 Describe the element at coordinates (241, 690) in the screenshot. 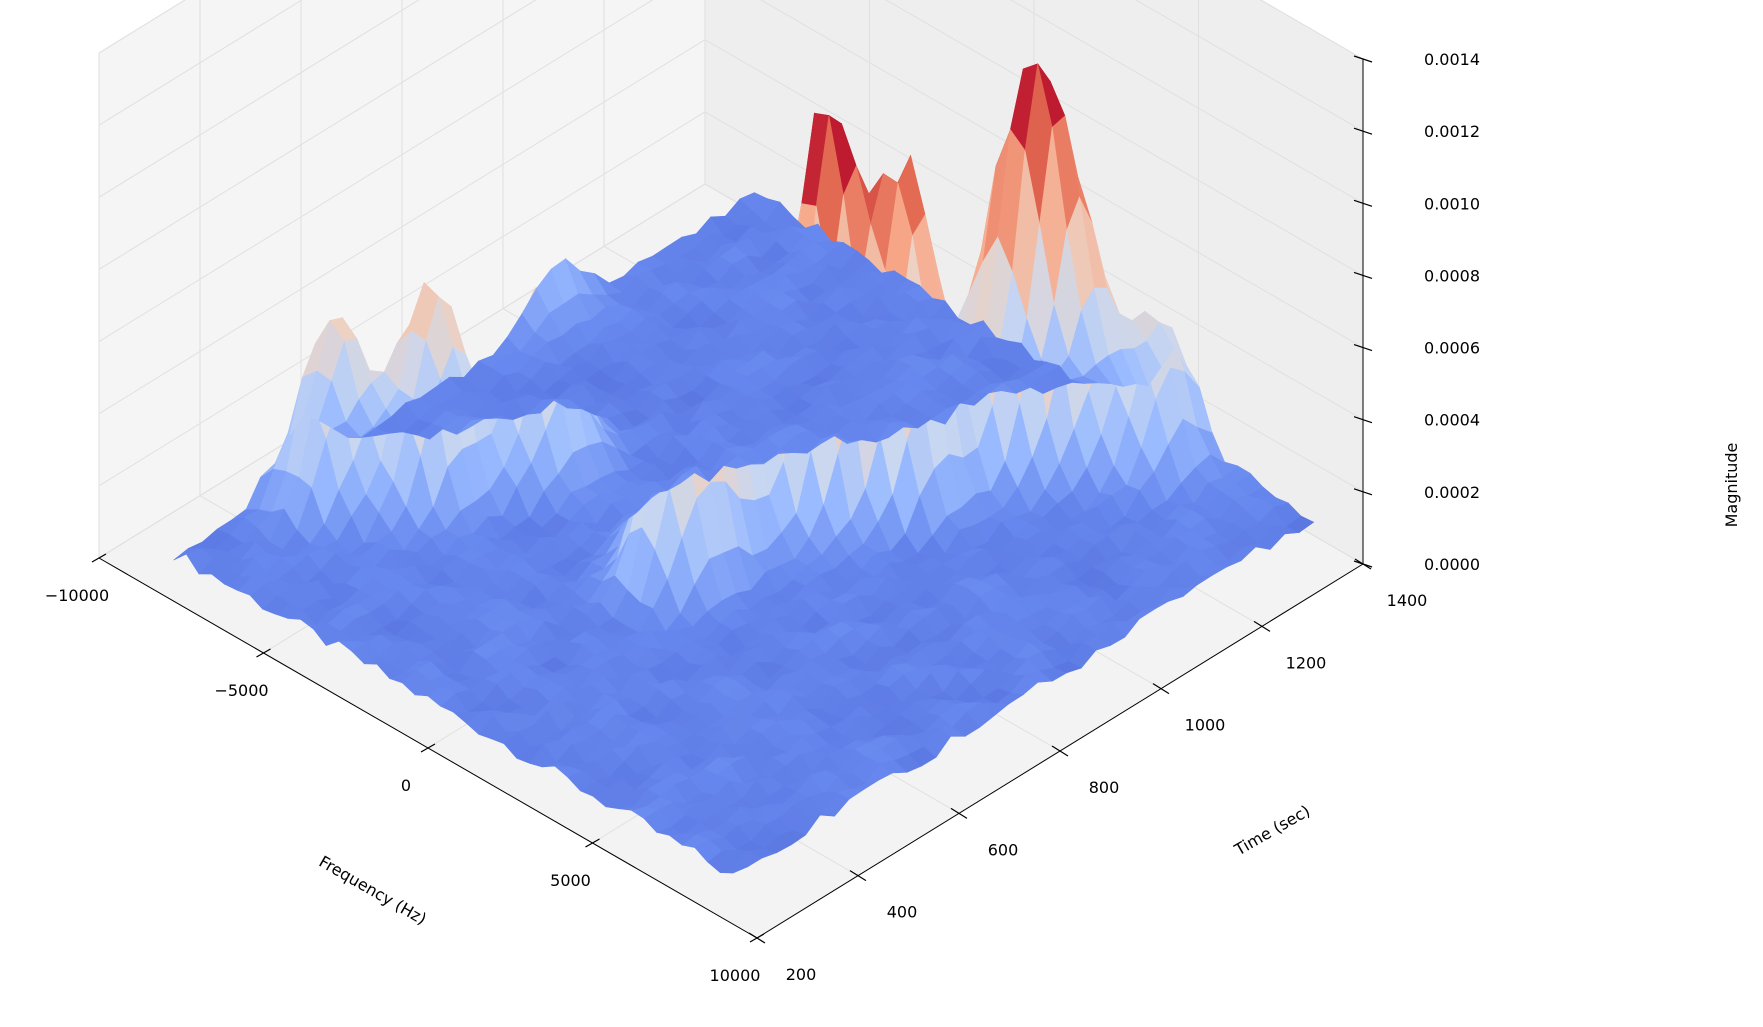

I see `x-tick-label: −5000` at that location.